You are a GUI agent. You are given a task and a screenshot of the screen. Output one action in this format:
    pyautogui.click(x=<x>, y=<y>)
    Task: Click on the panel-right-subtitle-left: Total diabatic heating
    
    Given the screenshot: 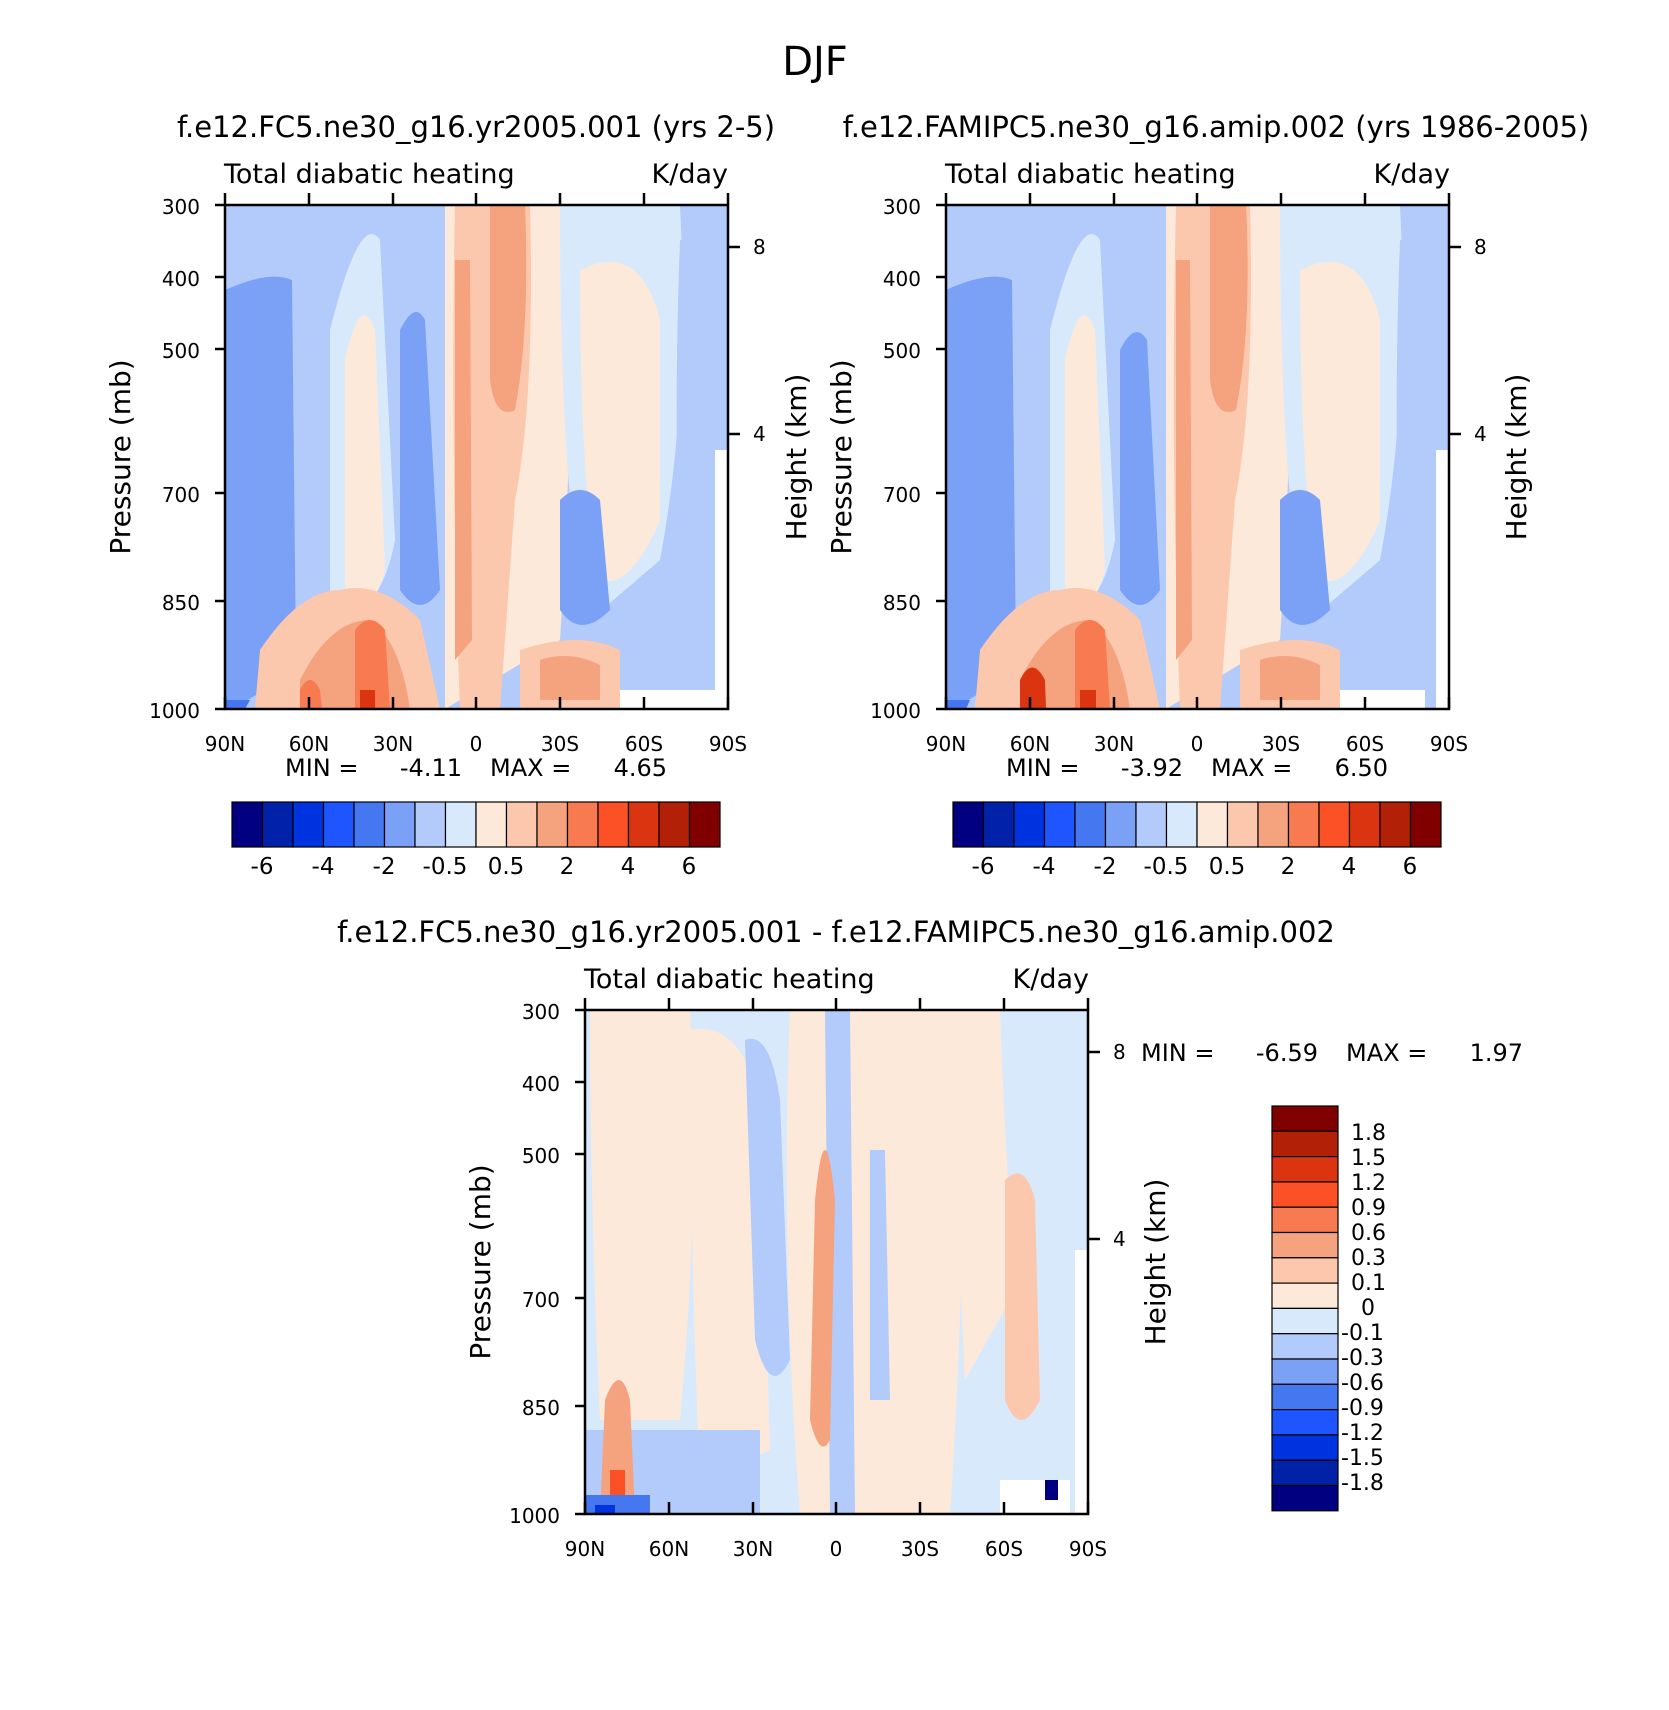 What is the action you would take?
    pyautogui.click(x=1090, y=174)
    